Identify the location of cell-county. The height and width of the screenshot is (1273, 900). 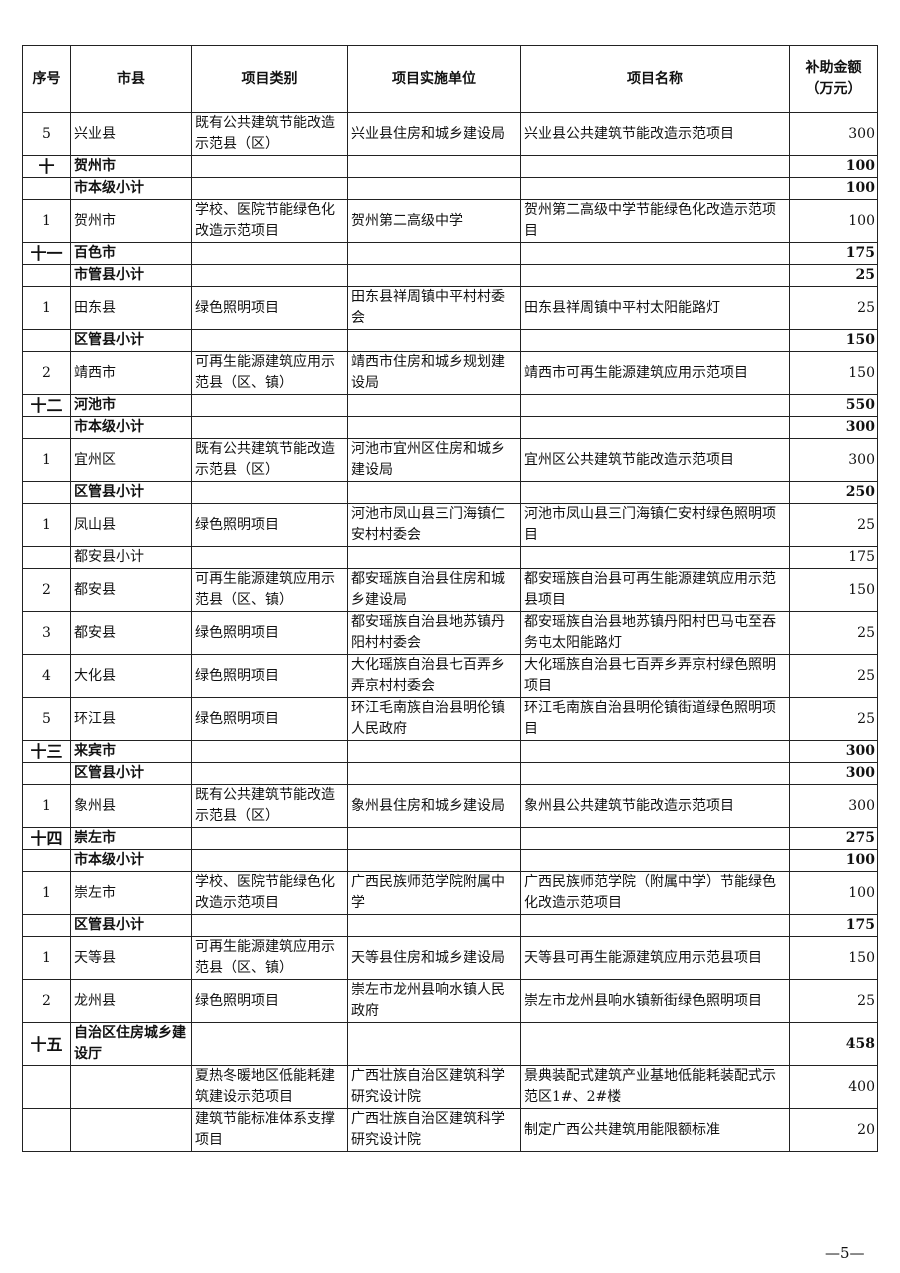
(131, 1130).